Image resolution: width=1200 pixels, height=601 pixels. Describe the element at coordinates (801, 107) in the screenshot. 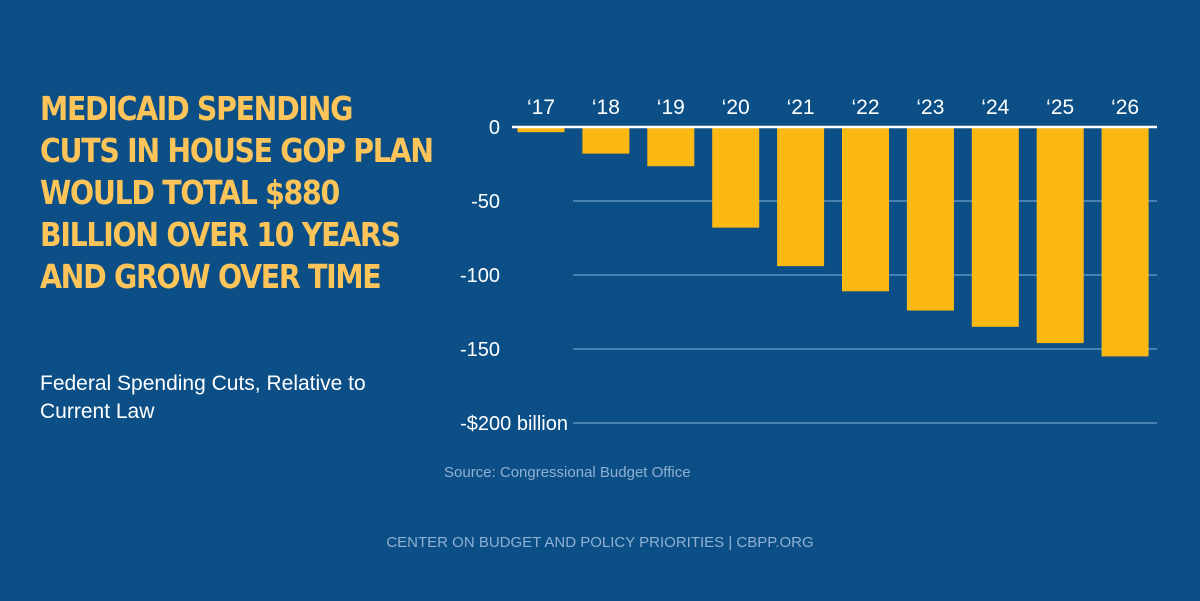

I see `x-tick-label: ‘21` at that location.